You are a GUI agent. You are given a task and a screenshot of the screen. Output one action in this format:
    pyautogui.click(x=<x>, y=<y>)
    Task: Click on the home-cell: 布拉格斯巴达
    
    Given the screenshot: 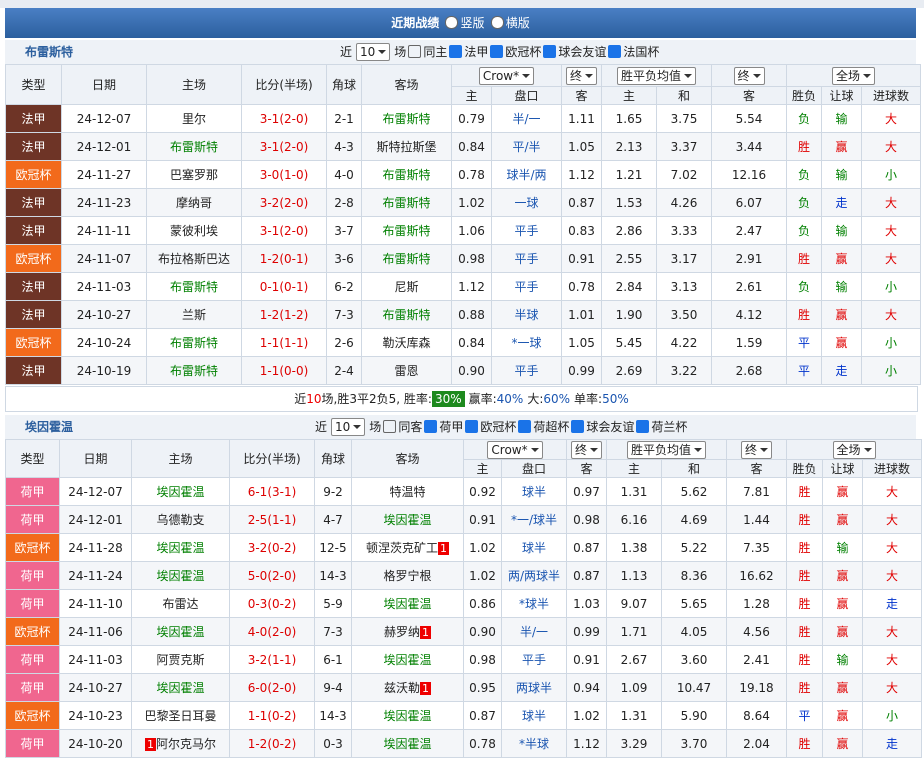 What is the action you would take?
    pyautogui.click(x=194, y=258)
    